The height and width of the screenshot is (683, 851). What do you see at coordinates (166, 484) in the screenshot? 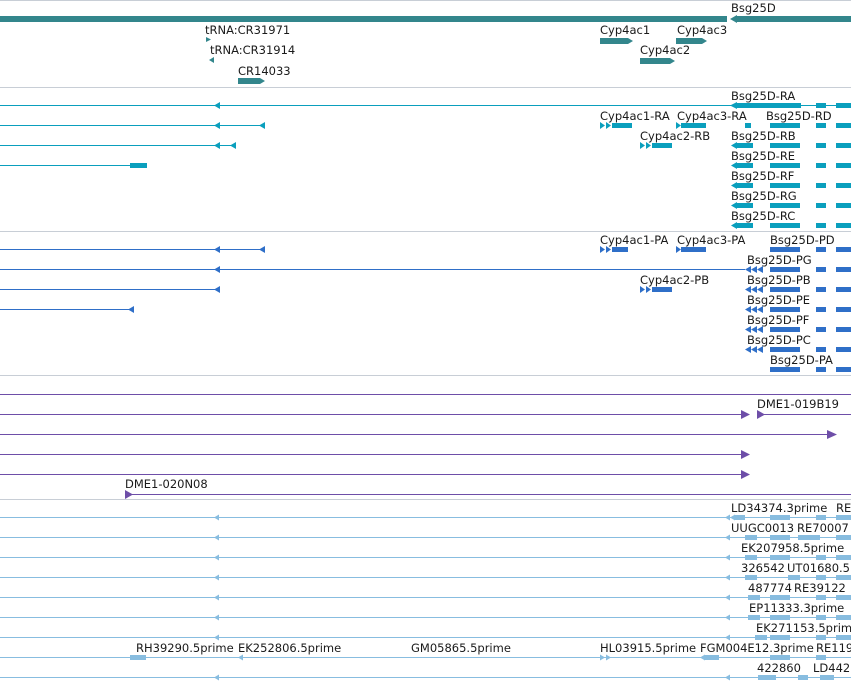
I see `clone-label: DME1-020N08` at bounding box center [166, 484].